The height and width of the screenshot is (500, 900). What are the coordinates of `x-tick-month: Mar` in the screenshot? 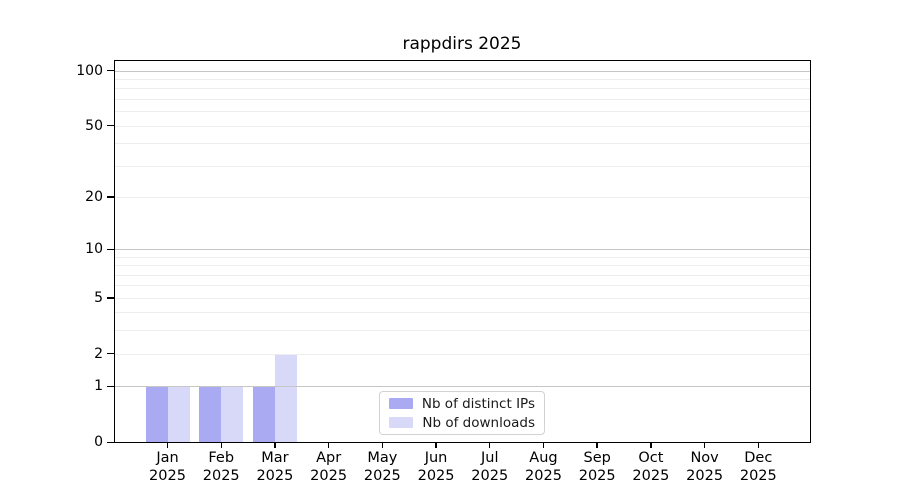 It's located at (275, 458).